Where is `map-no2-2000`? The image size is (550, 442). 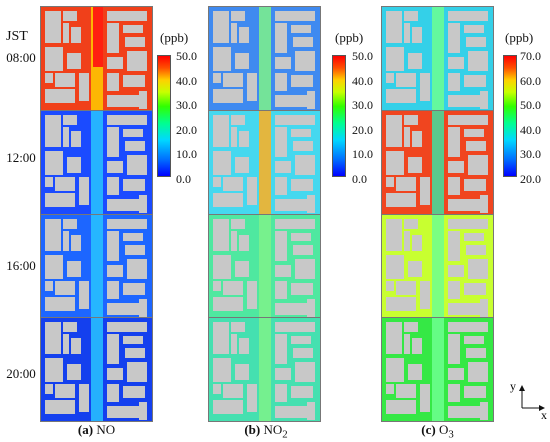
map-no2-2000 is located at coordinates (264, 369).